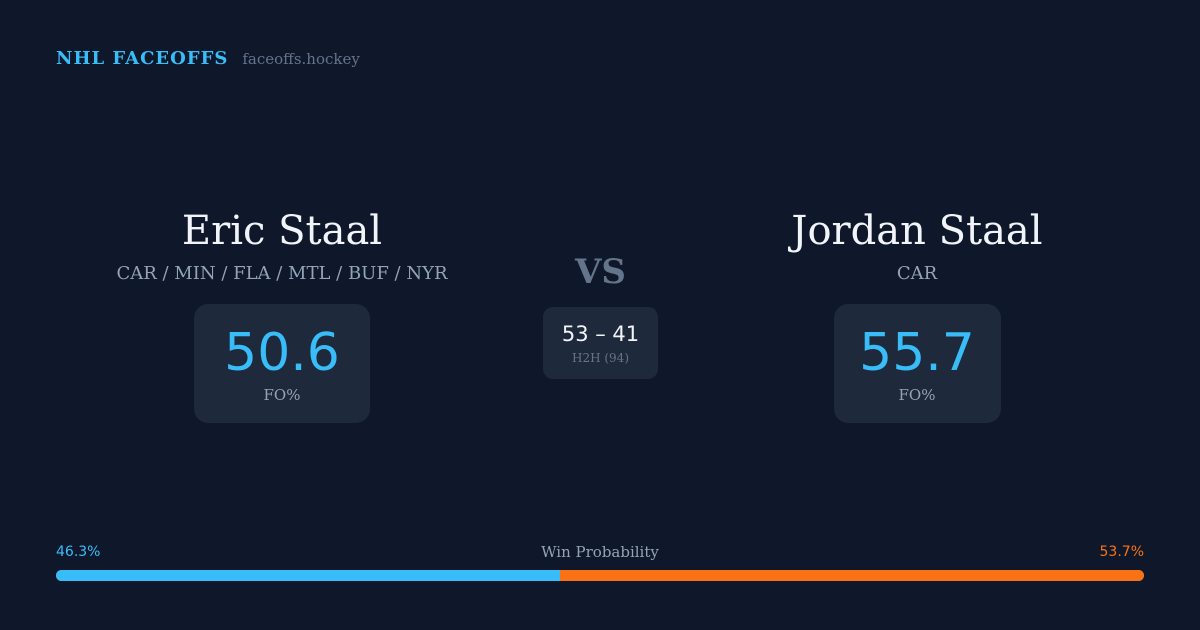 This screenshot has height=630, width=1200. What do you see at coordinates (142, 58) in the screenshot?
I see `brand-name: NHL FACEOFFS` at bounding box center [142, 58].